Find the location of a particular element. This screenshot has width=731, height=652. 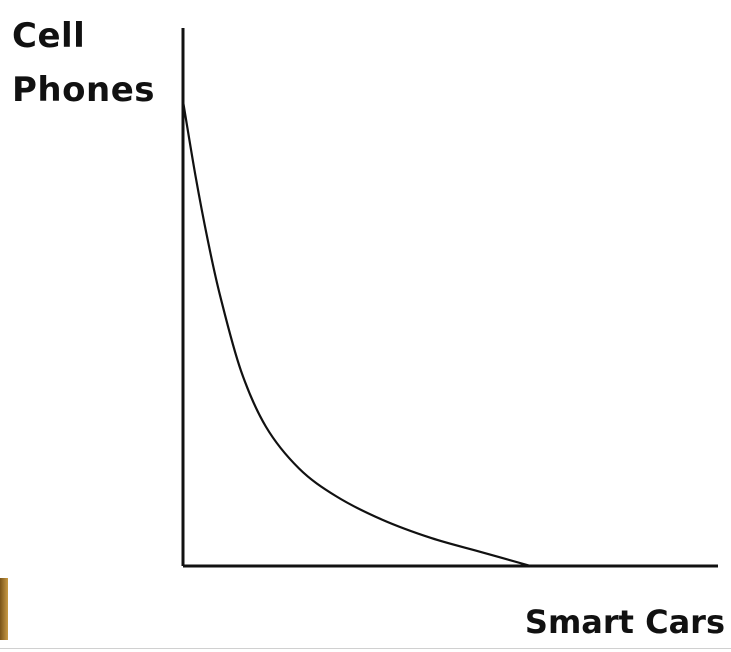

y-axis-label-line-2: Phones is located at coordinates (83, 90).